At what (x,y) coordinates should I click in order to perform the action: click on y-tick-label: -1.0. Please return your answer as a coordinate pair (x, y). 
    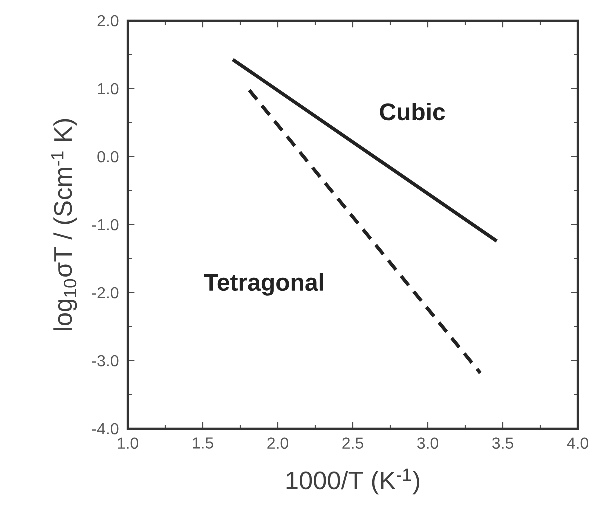
    Looking at the image, I should click on (105, 225).